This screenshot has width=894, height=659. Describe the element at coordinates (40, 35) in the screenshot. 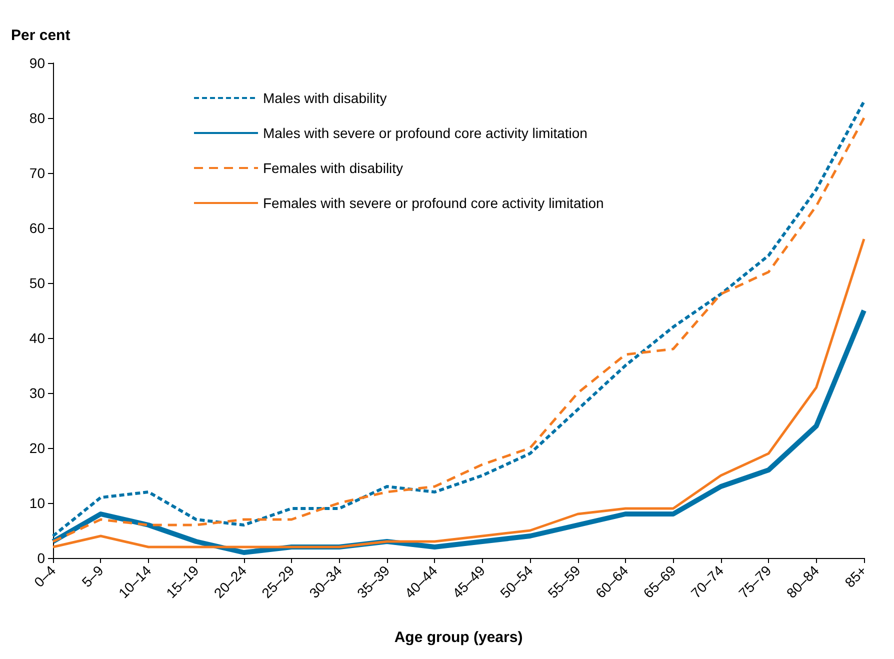

I see `y-axis-title: Per cent` at that location.